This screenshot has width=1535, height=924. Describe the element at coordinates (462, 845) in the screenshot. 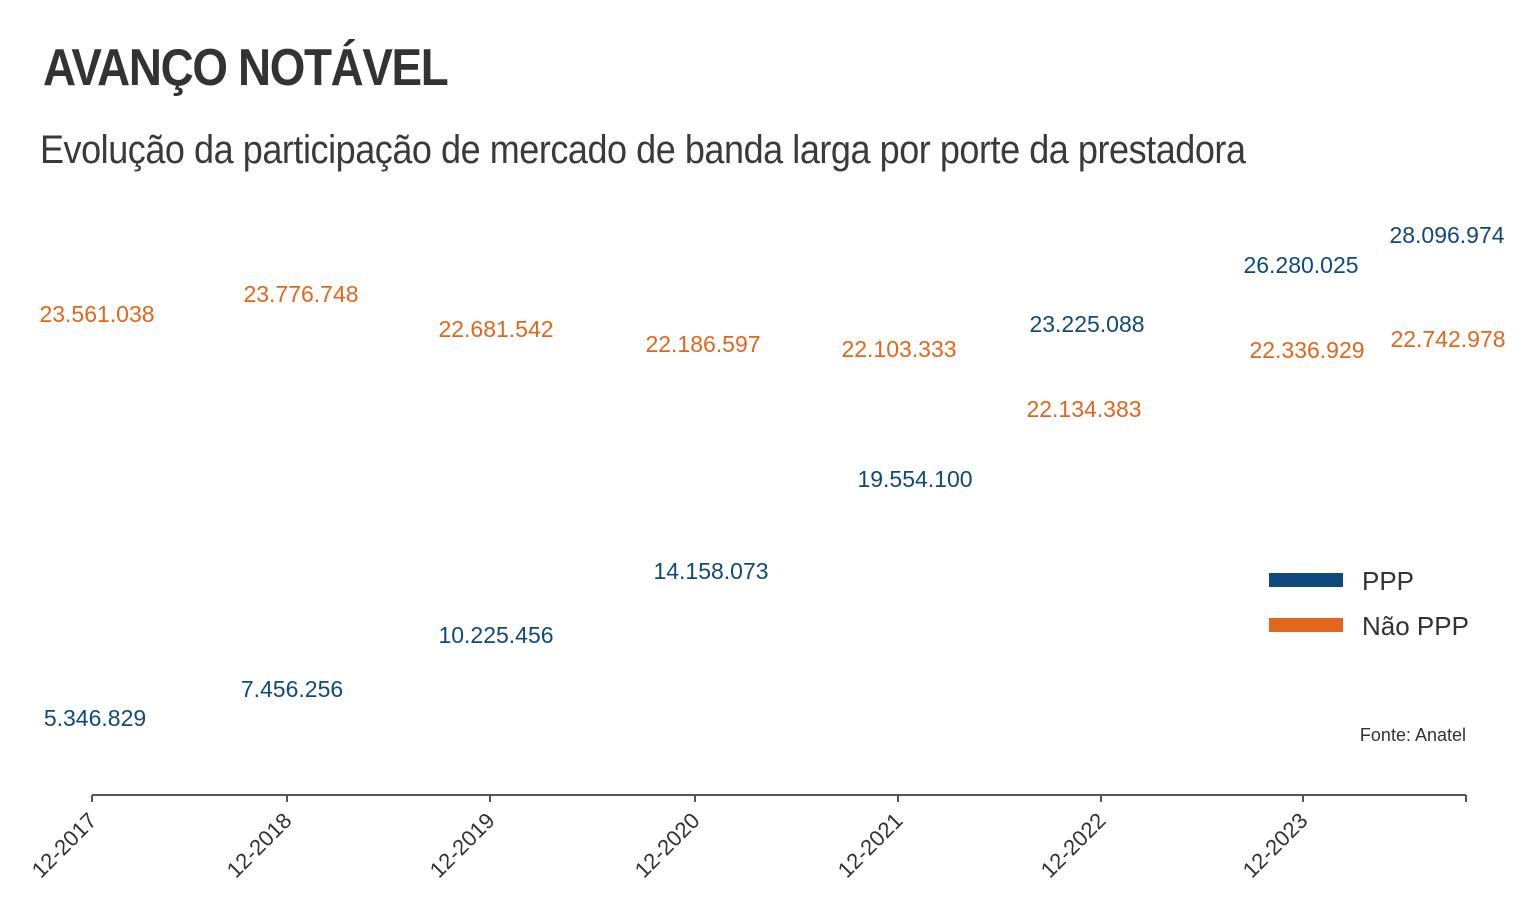

I see `x-tick-label: 12-2019` at that location.